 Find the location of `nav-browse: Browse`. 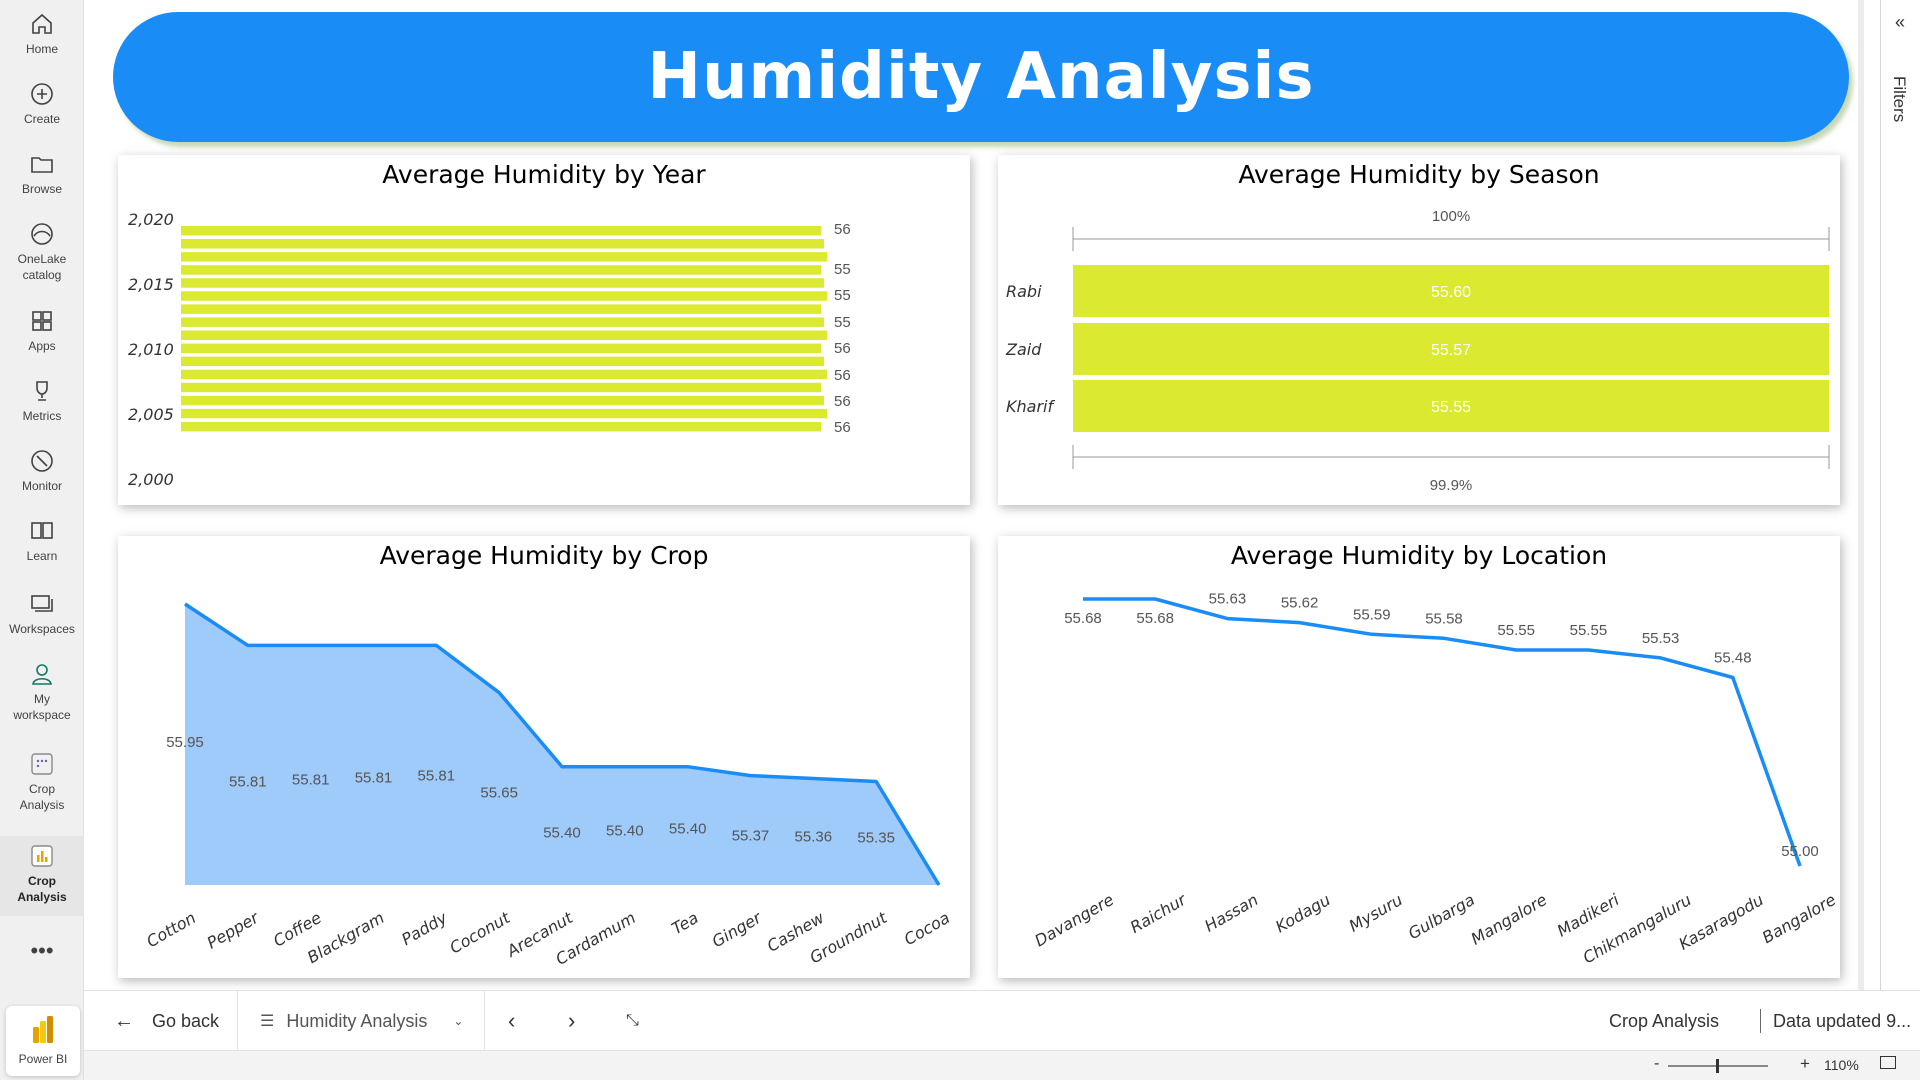

nav-browse: Browse is located at coordinates (42, 173).